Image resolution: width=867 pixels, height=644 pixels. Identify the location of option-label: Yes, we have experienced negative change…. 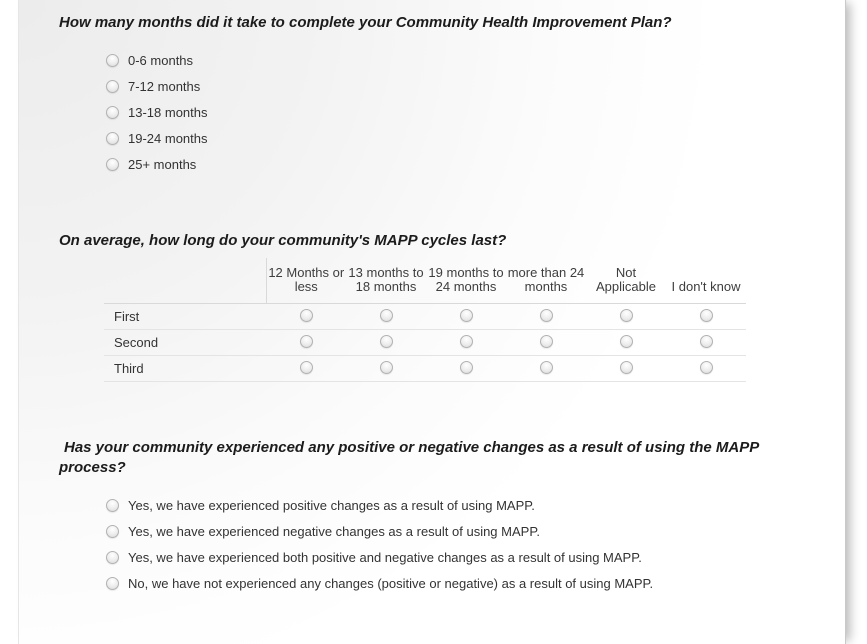
(334, 531).